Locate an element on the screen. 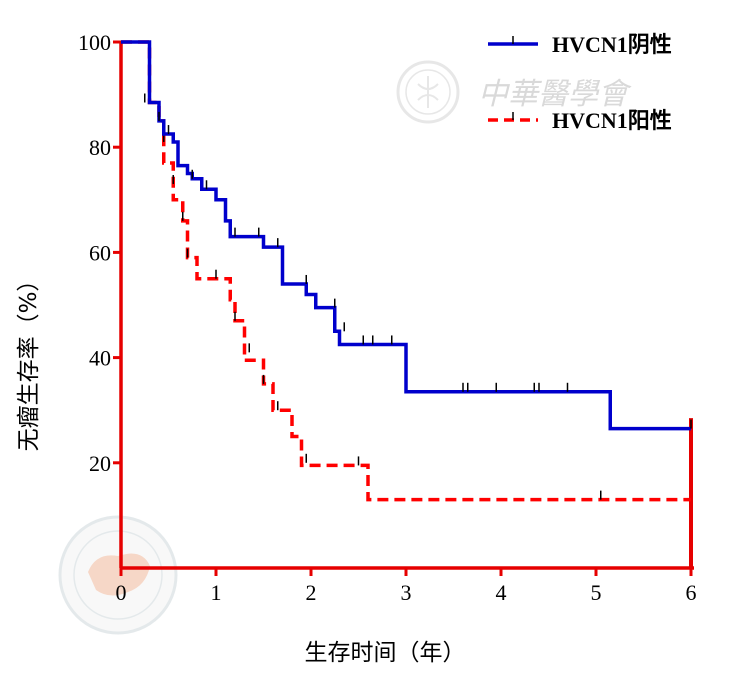 The width and height of the screenshot is (738, 691). x-tick-label: 4 is located at coordinates (501, 592).